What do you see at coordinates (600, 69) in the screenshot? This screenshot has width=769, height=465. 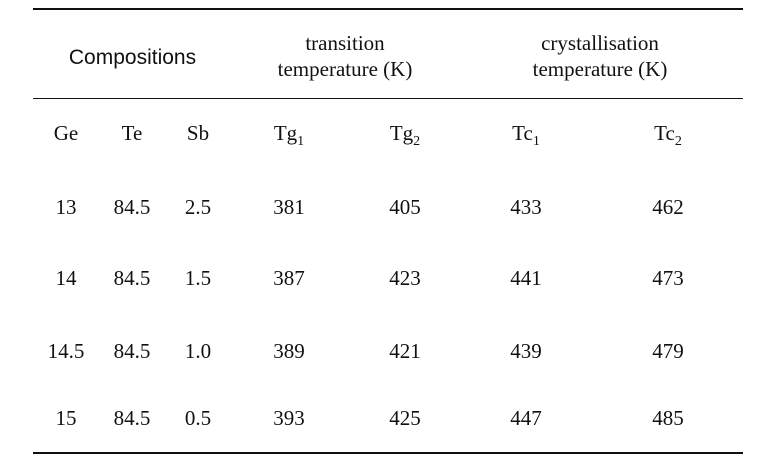 I see `header-crystallisation-line2: temperature (K)` at bounding box center [600, 69].